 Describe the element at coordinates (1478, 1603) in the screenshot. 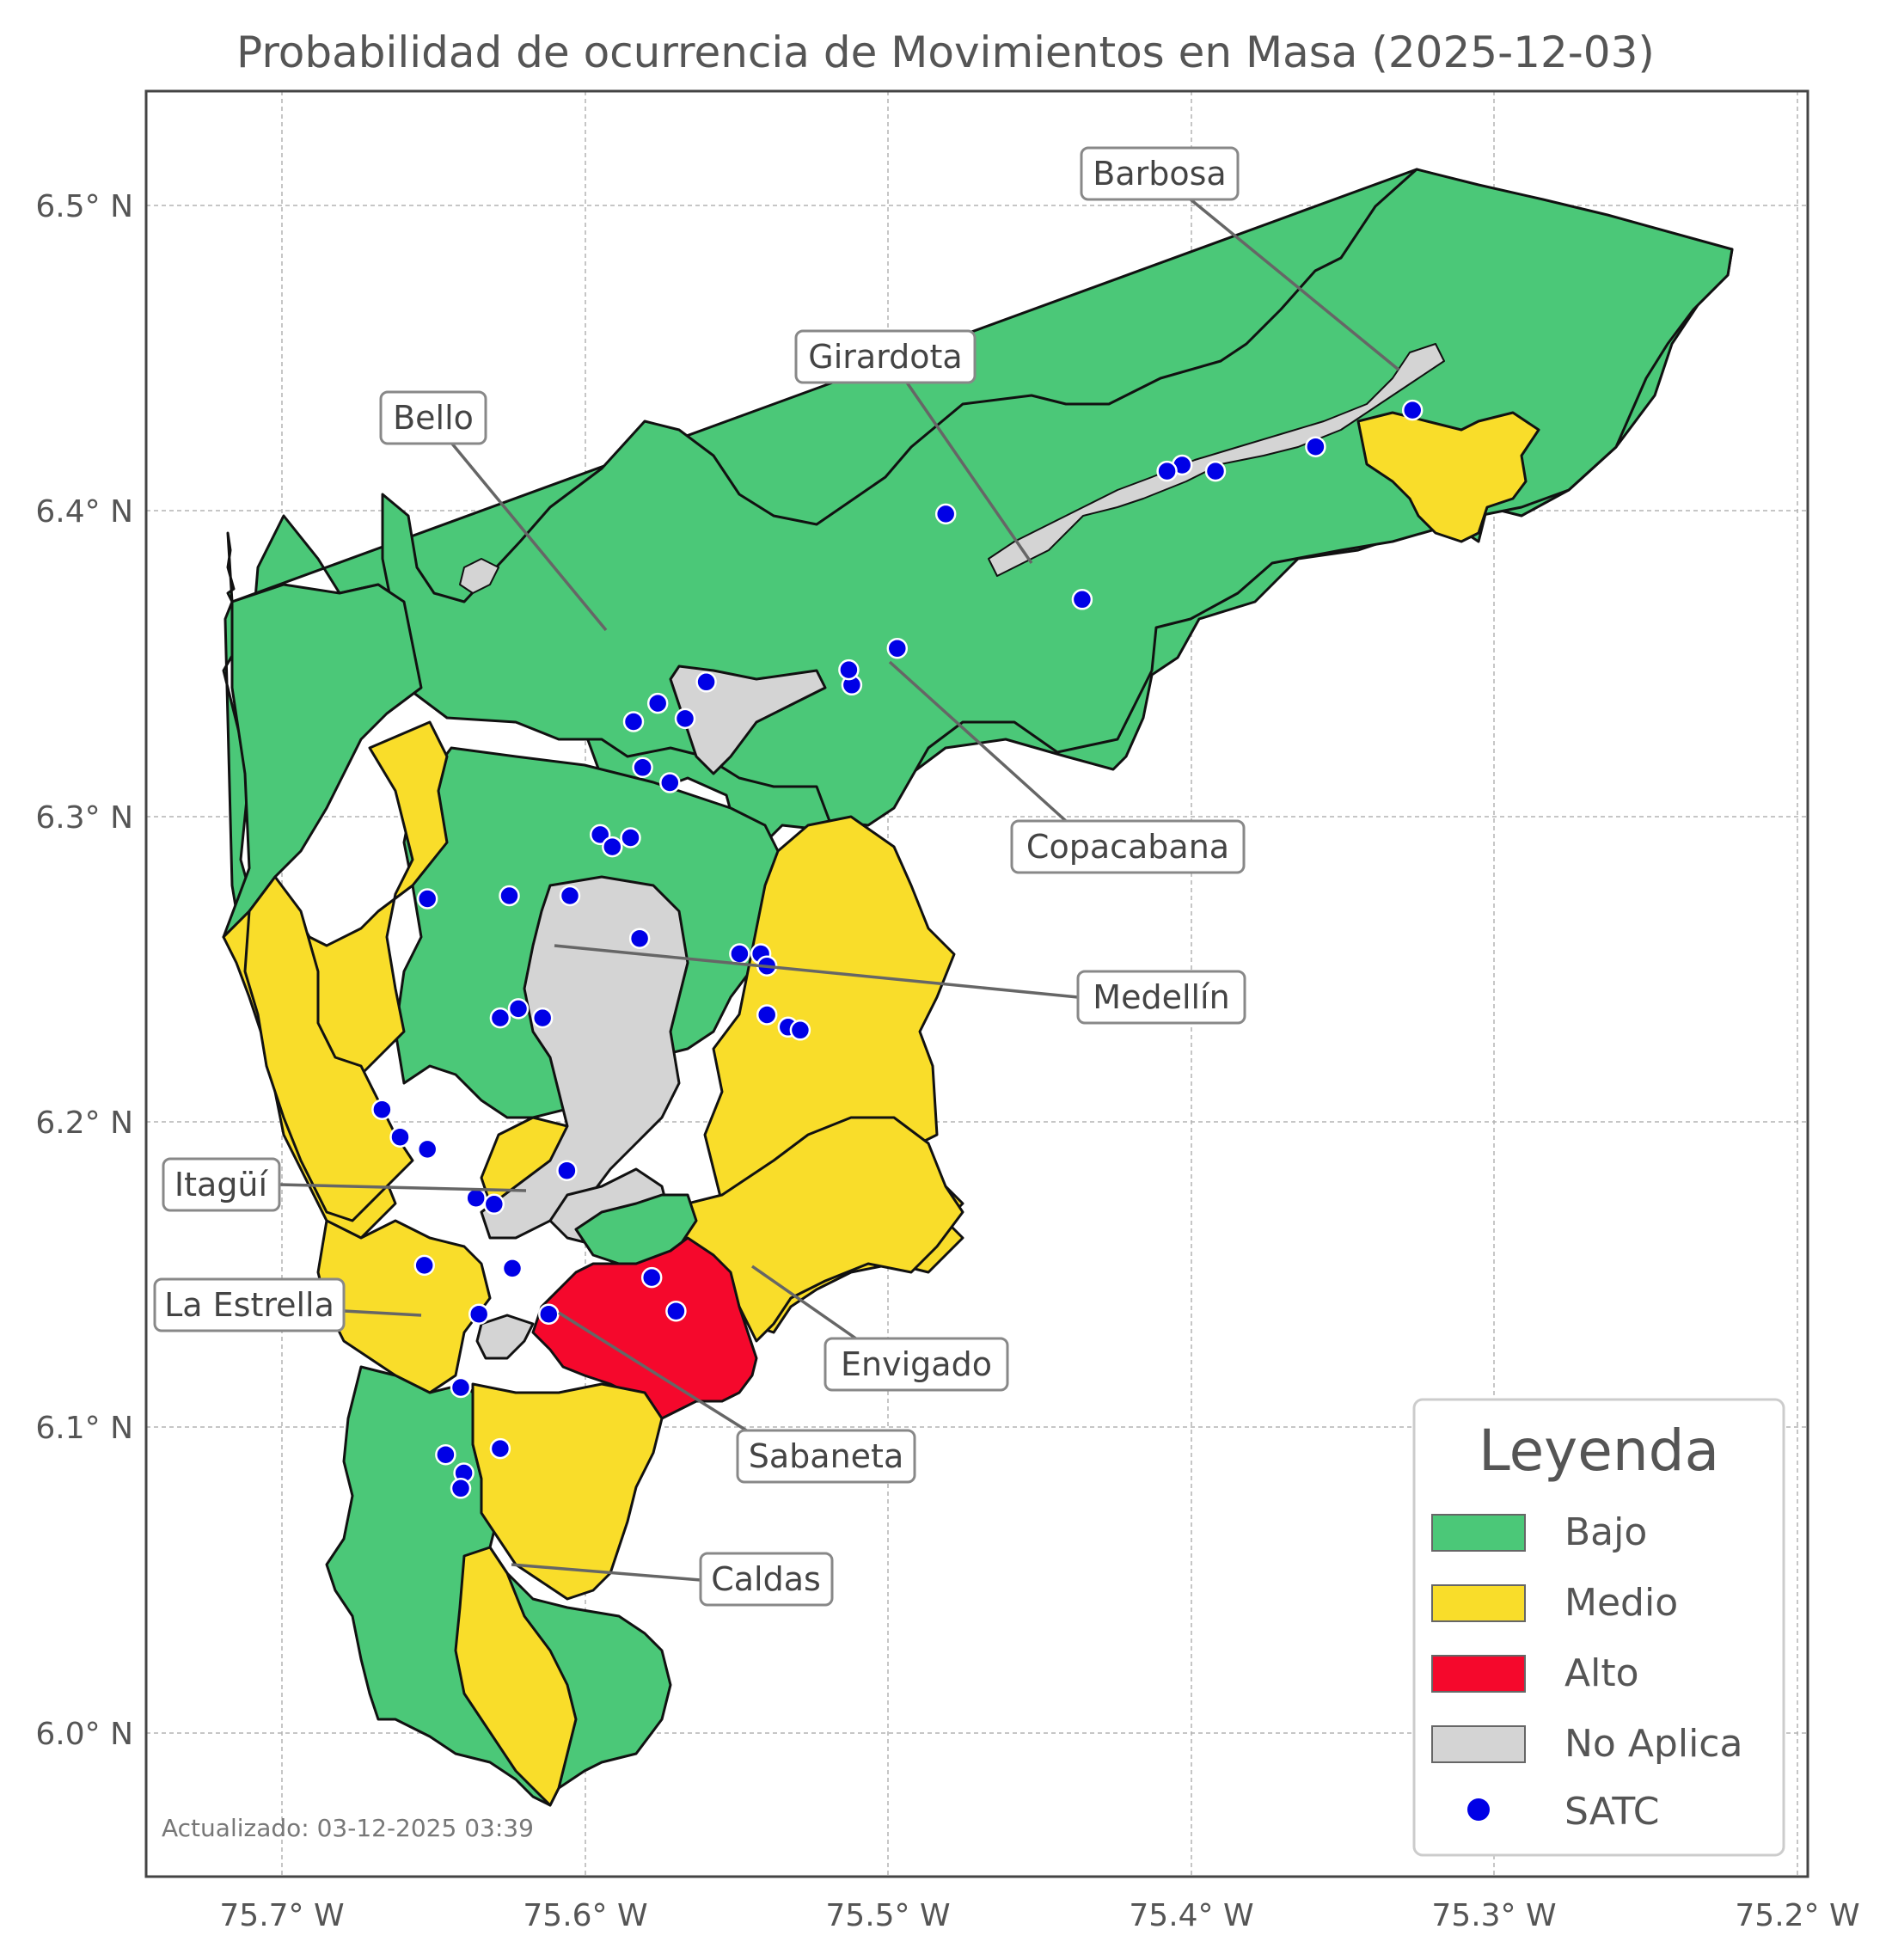

I see `legend-swatch-medio` at that location.